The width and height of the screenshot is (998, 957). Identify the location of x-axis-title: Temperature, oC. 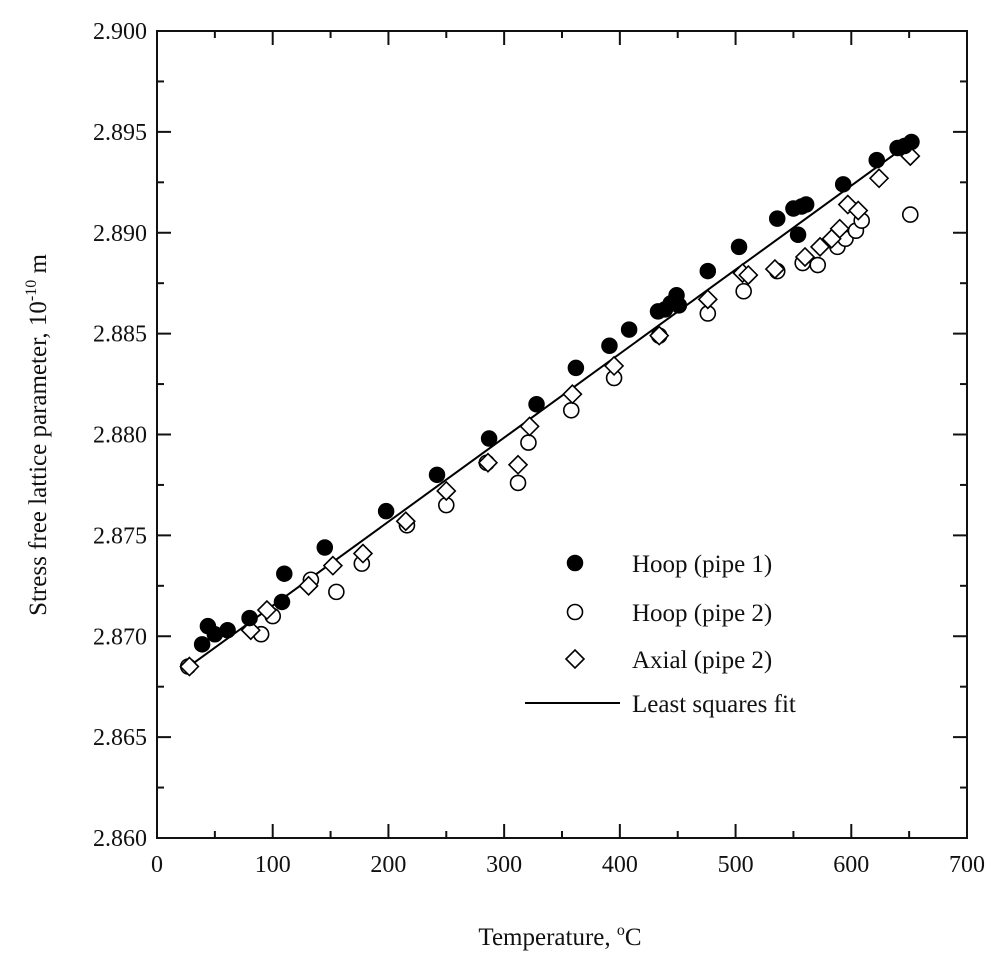
(559, 936).